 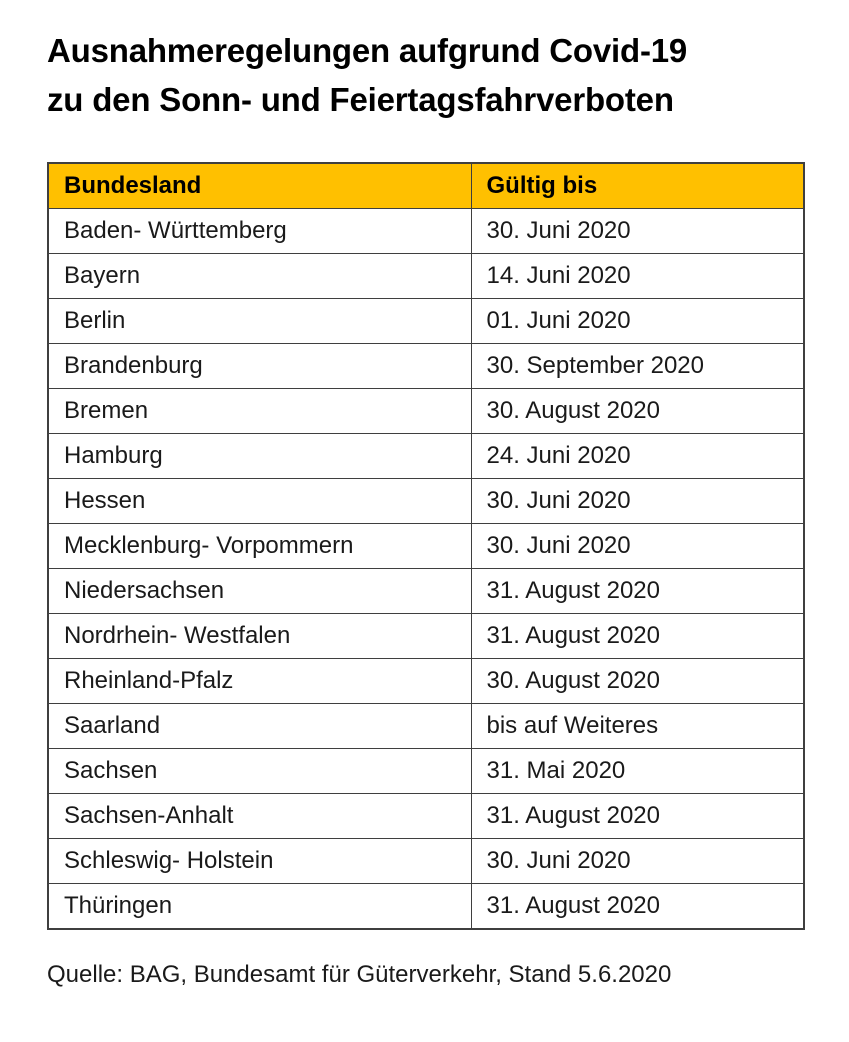 I want to click on cell-bundesland: Thüringen, so click(x=259, y=906).